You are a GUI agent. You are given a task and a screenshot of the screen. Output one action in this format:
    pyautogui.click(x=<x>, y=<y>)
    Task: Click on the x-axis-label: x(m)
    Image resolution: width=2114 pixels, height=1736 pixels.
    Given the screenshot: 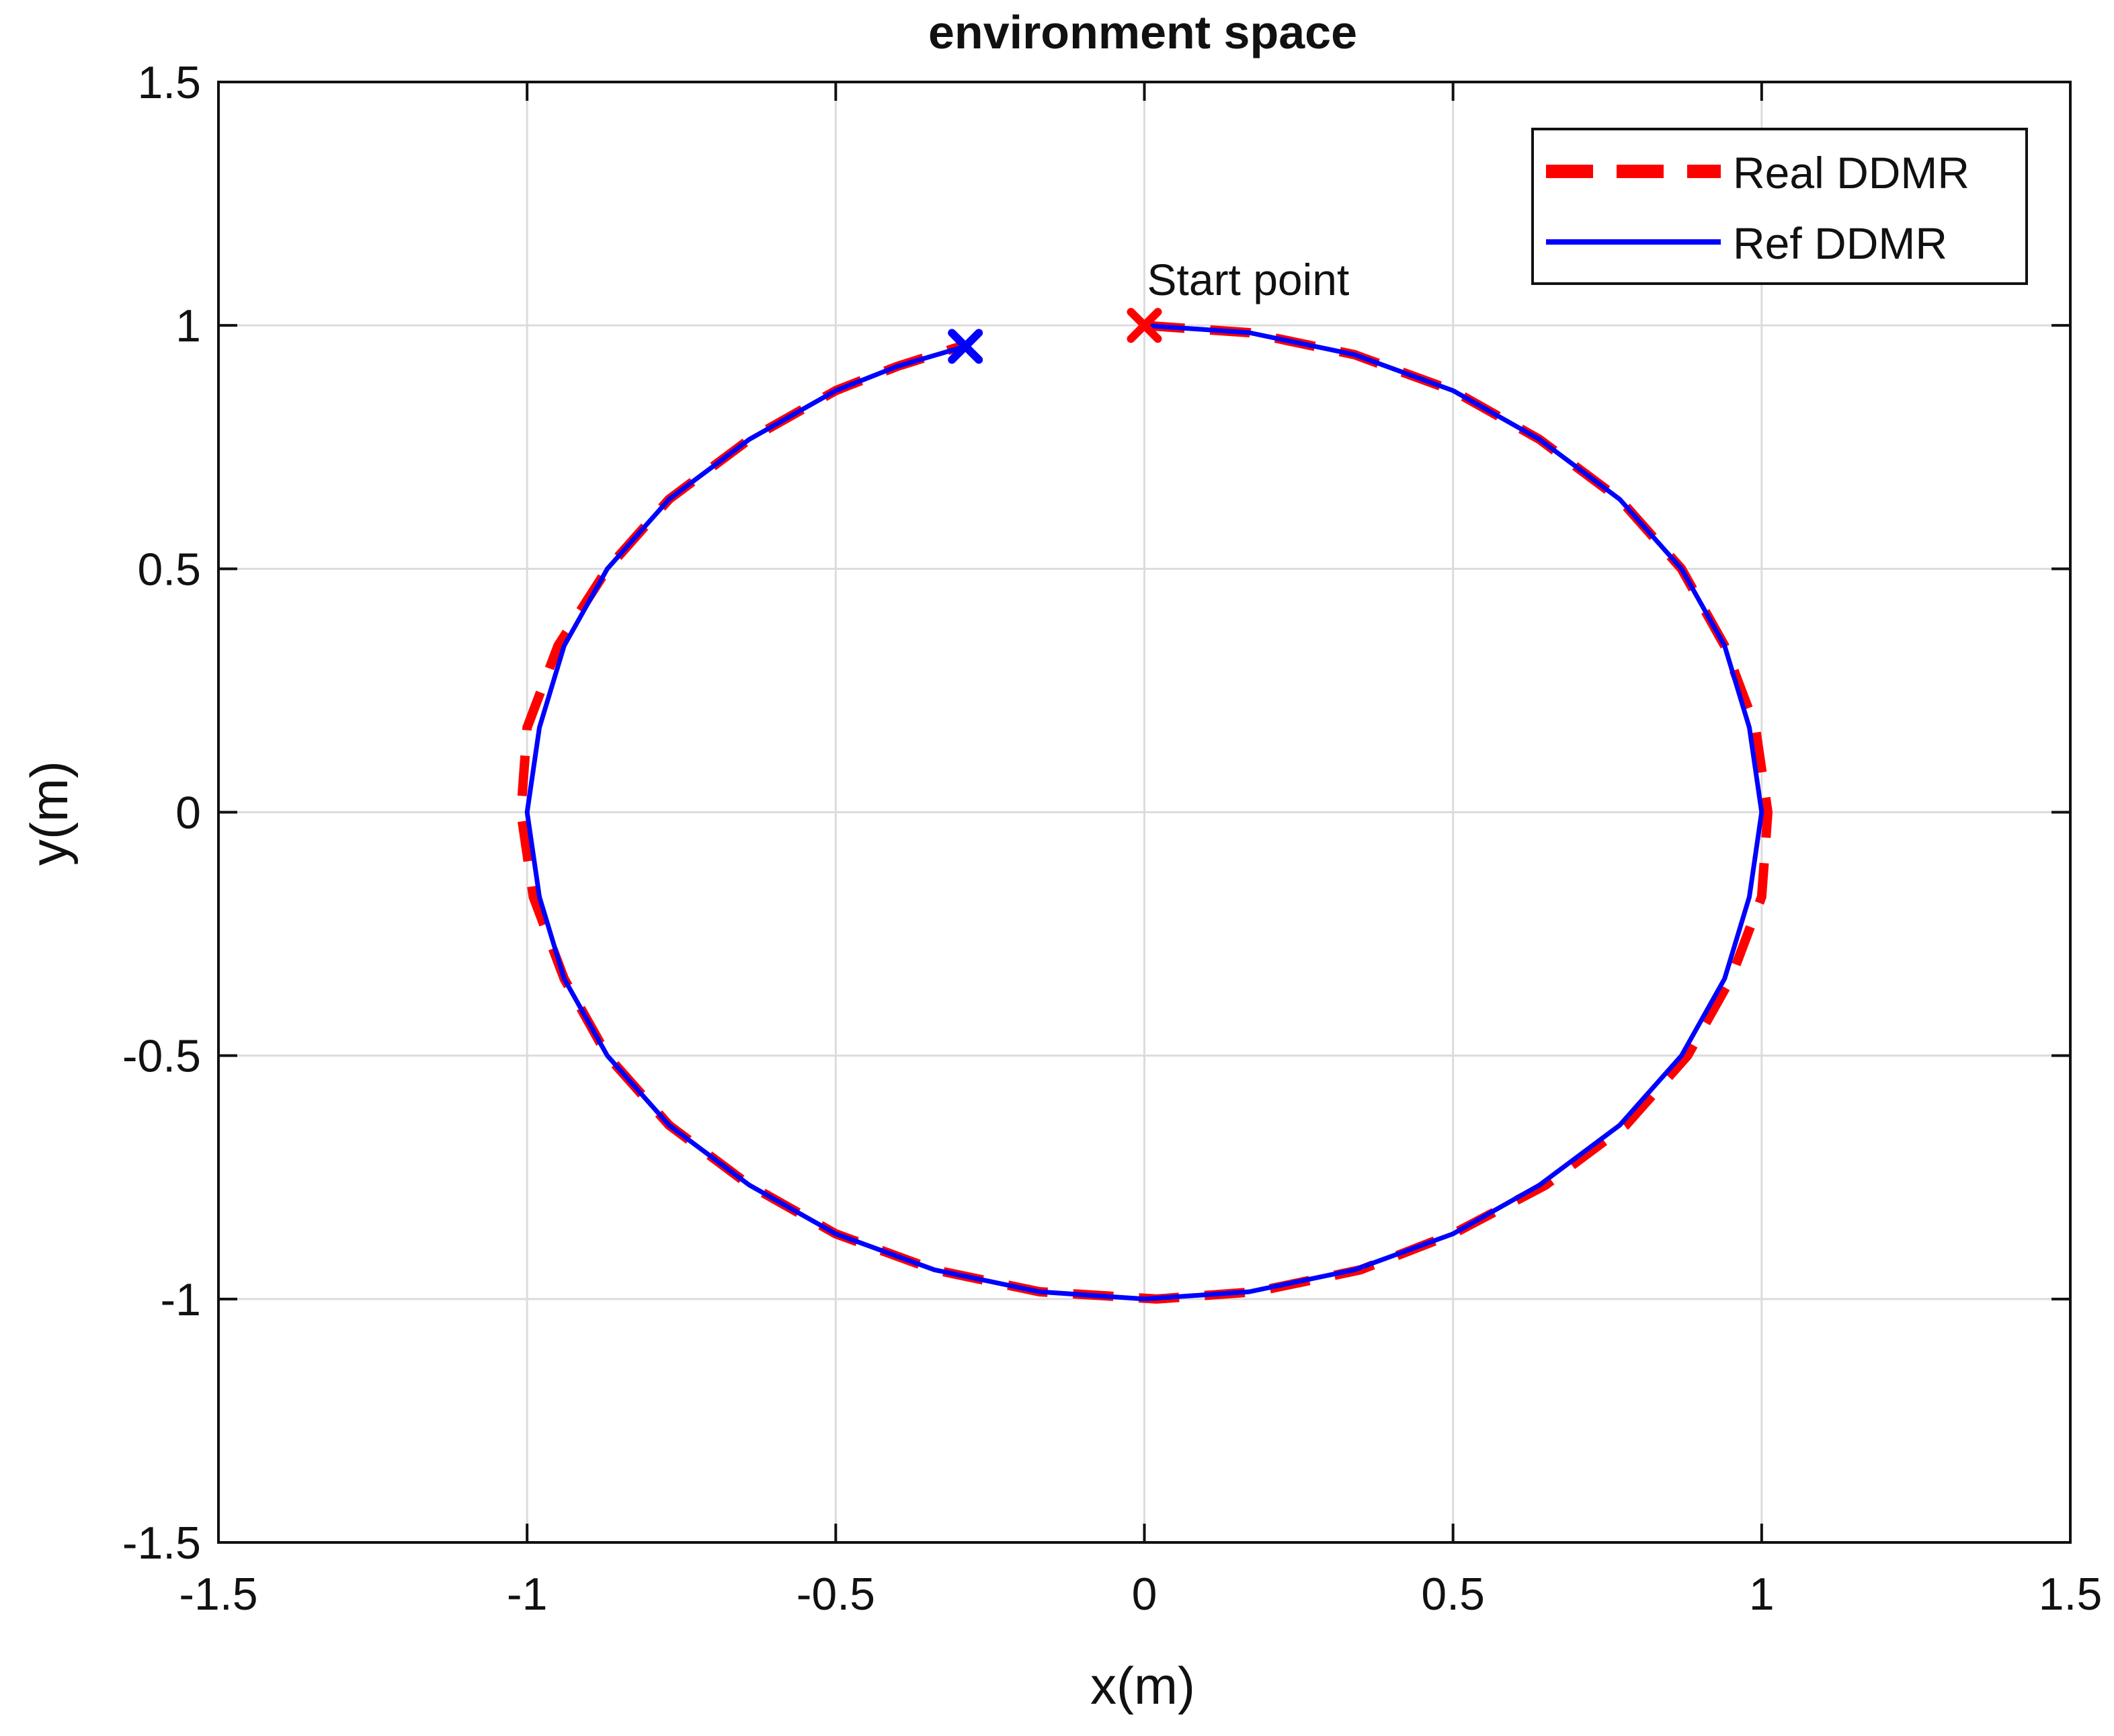 What is the action you would take?
    pyautogui.click(x=1142, y=1685)
    